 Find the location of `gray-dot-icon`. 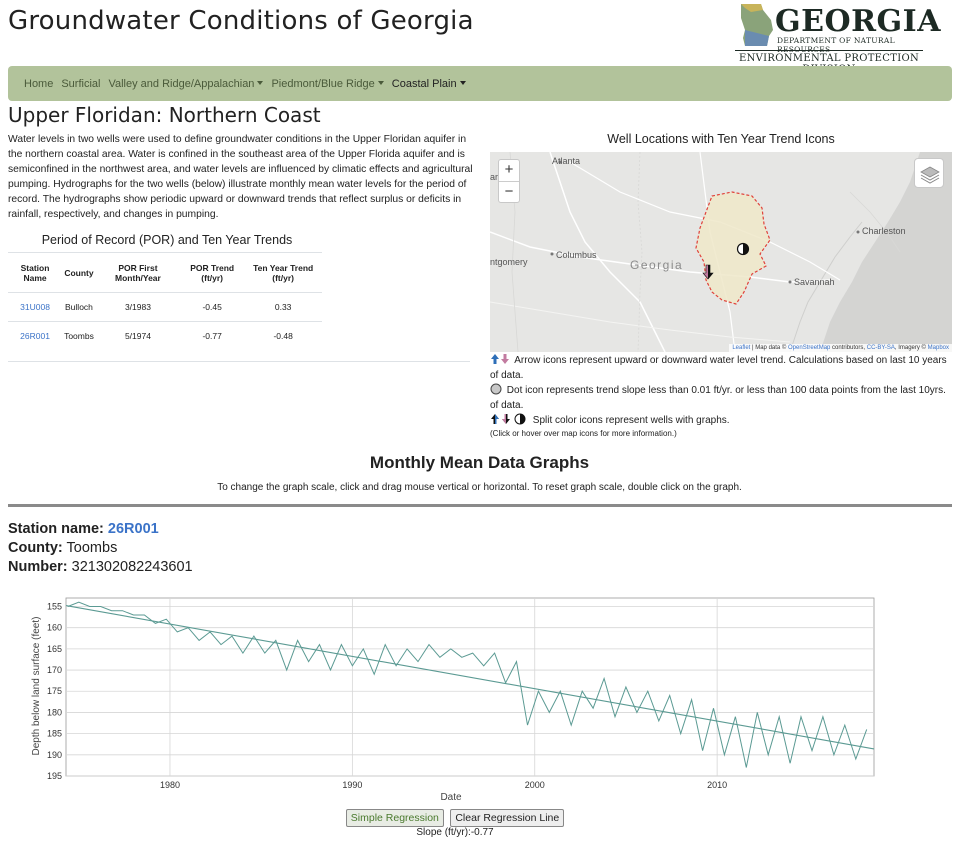

gray-dot-icon is located at coordinates (496, 389).